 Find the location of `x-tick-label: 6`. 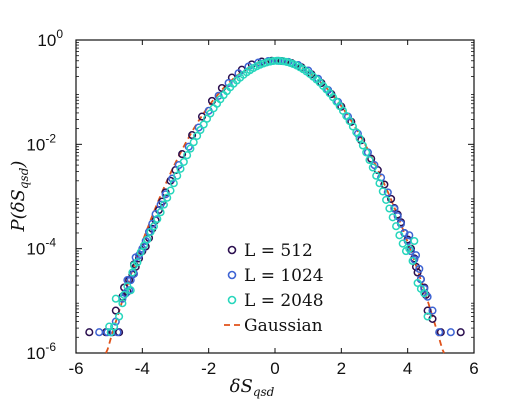

x-tick-label: 6 is located at coordinates (473, 368).